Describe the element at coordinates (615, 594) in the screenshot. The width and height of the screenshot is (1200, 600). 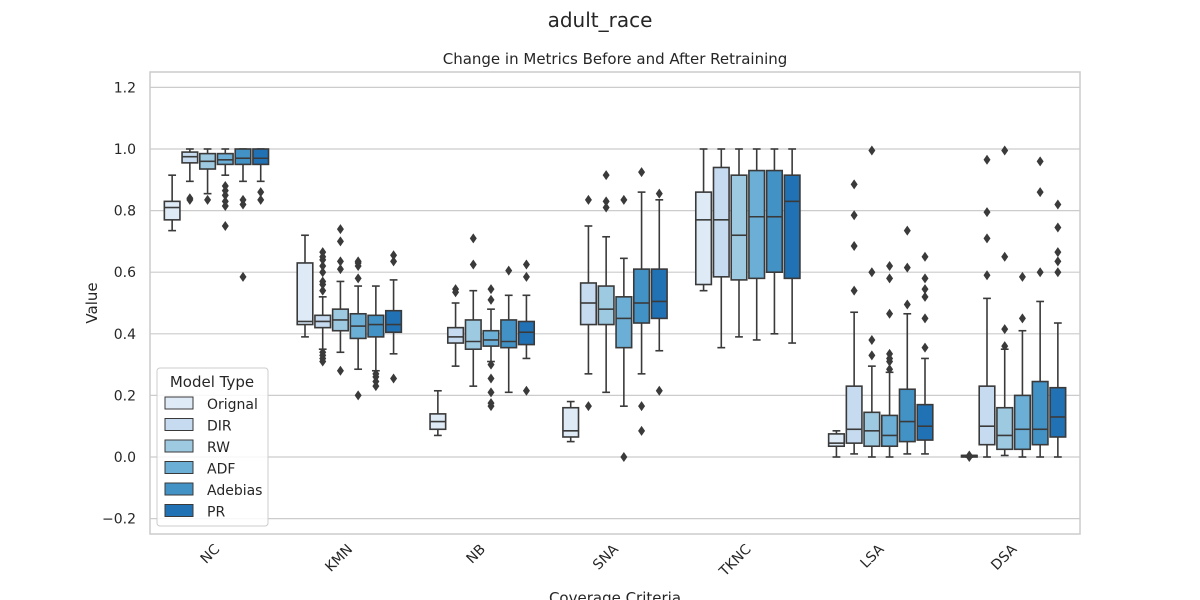
I see `x-axis-label: Coverage Criteria` at that location.